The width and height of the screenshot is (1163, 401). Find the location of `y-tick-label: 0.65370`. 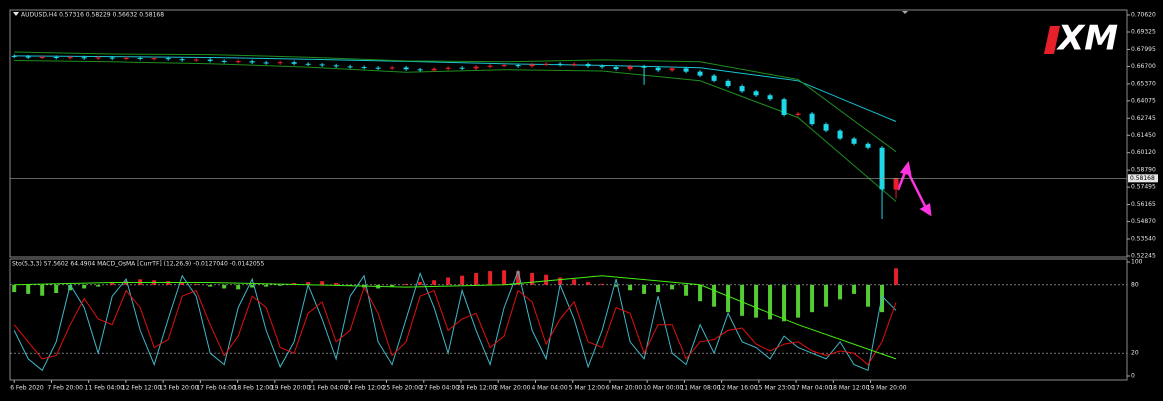

y-tick-label: 0.65370 is located at coordinates (1143, 83).